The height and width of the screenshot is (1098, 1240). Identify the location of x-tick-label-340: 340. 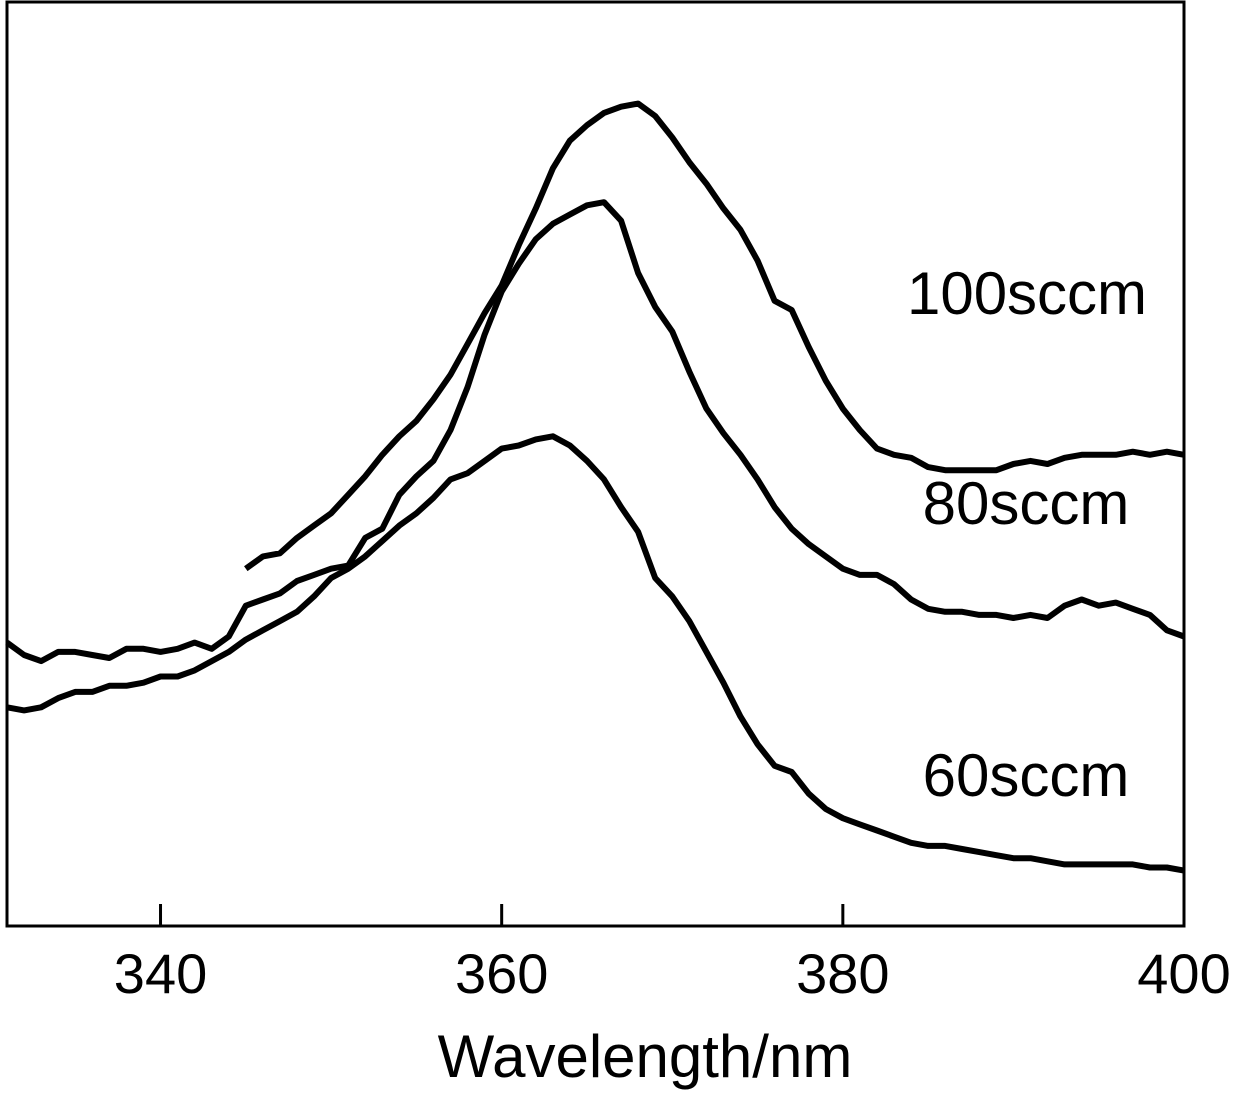
(160, 973).